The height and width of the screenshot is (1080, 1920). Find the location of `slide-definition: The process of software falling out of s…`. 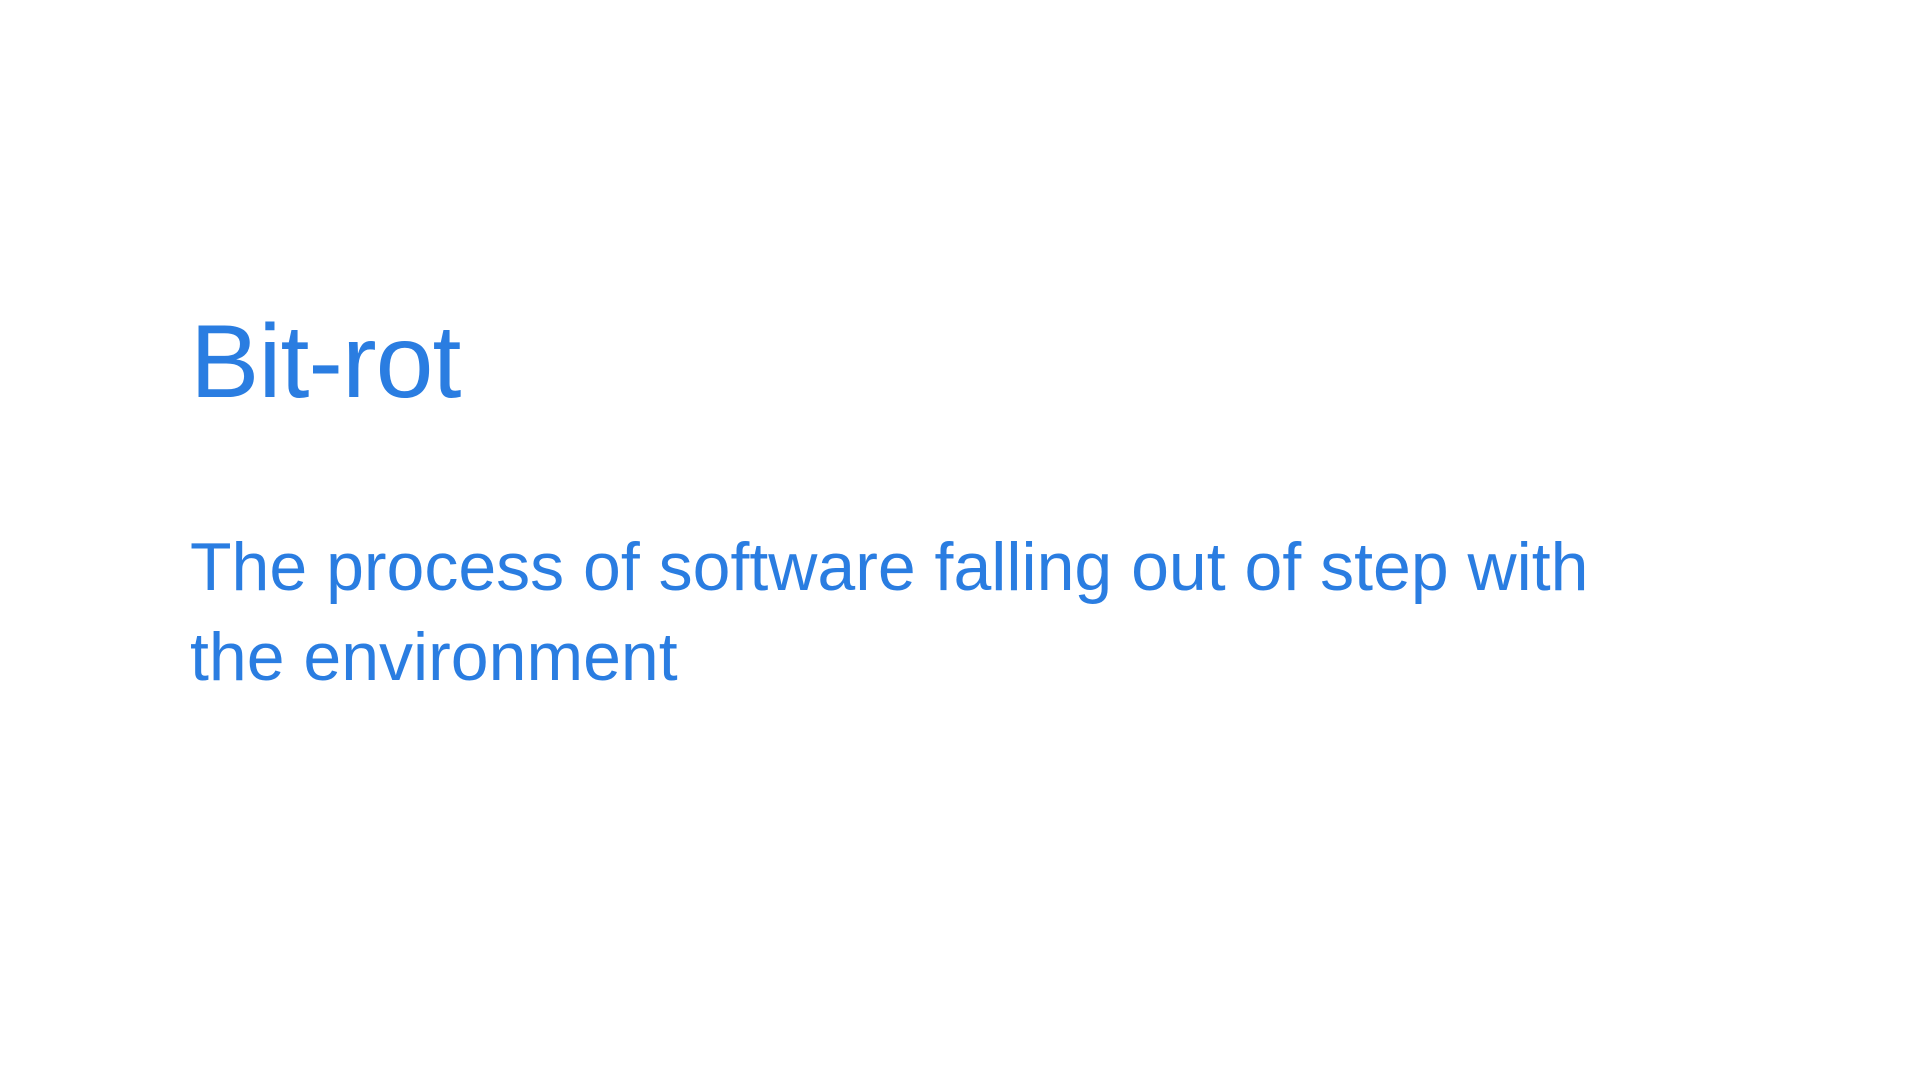

slide-definition: The process of software falling out of s… is located at coordinates (990, 612).